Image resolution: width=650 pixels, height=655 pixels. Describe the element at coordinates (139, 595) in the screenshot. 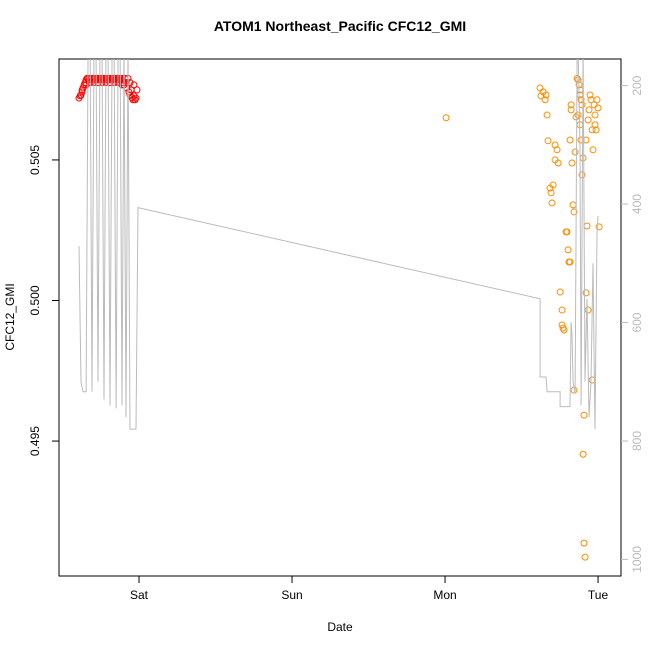

I see `x-tick-label: Sat` at that location.